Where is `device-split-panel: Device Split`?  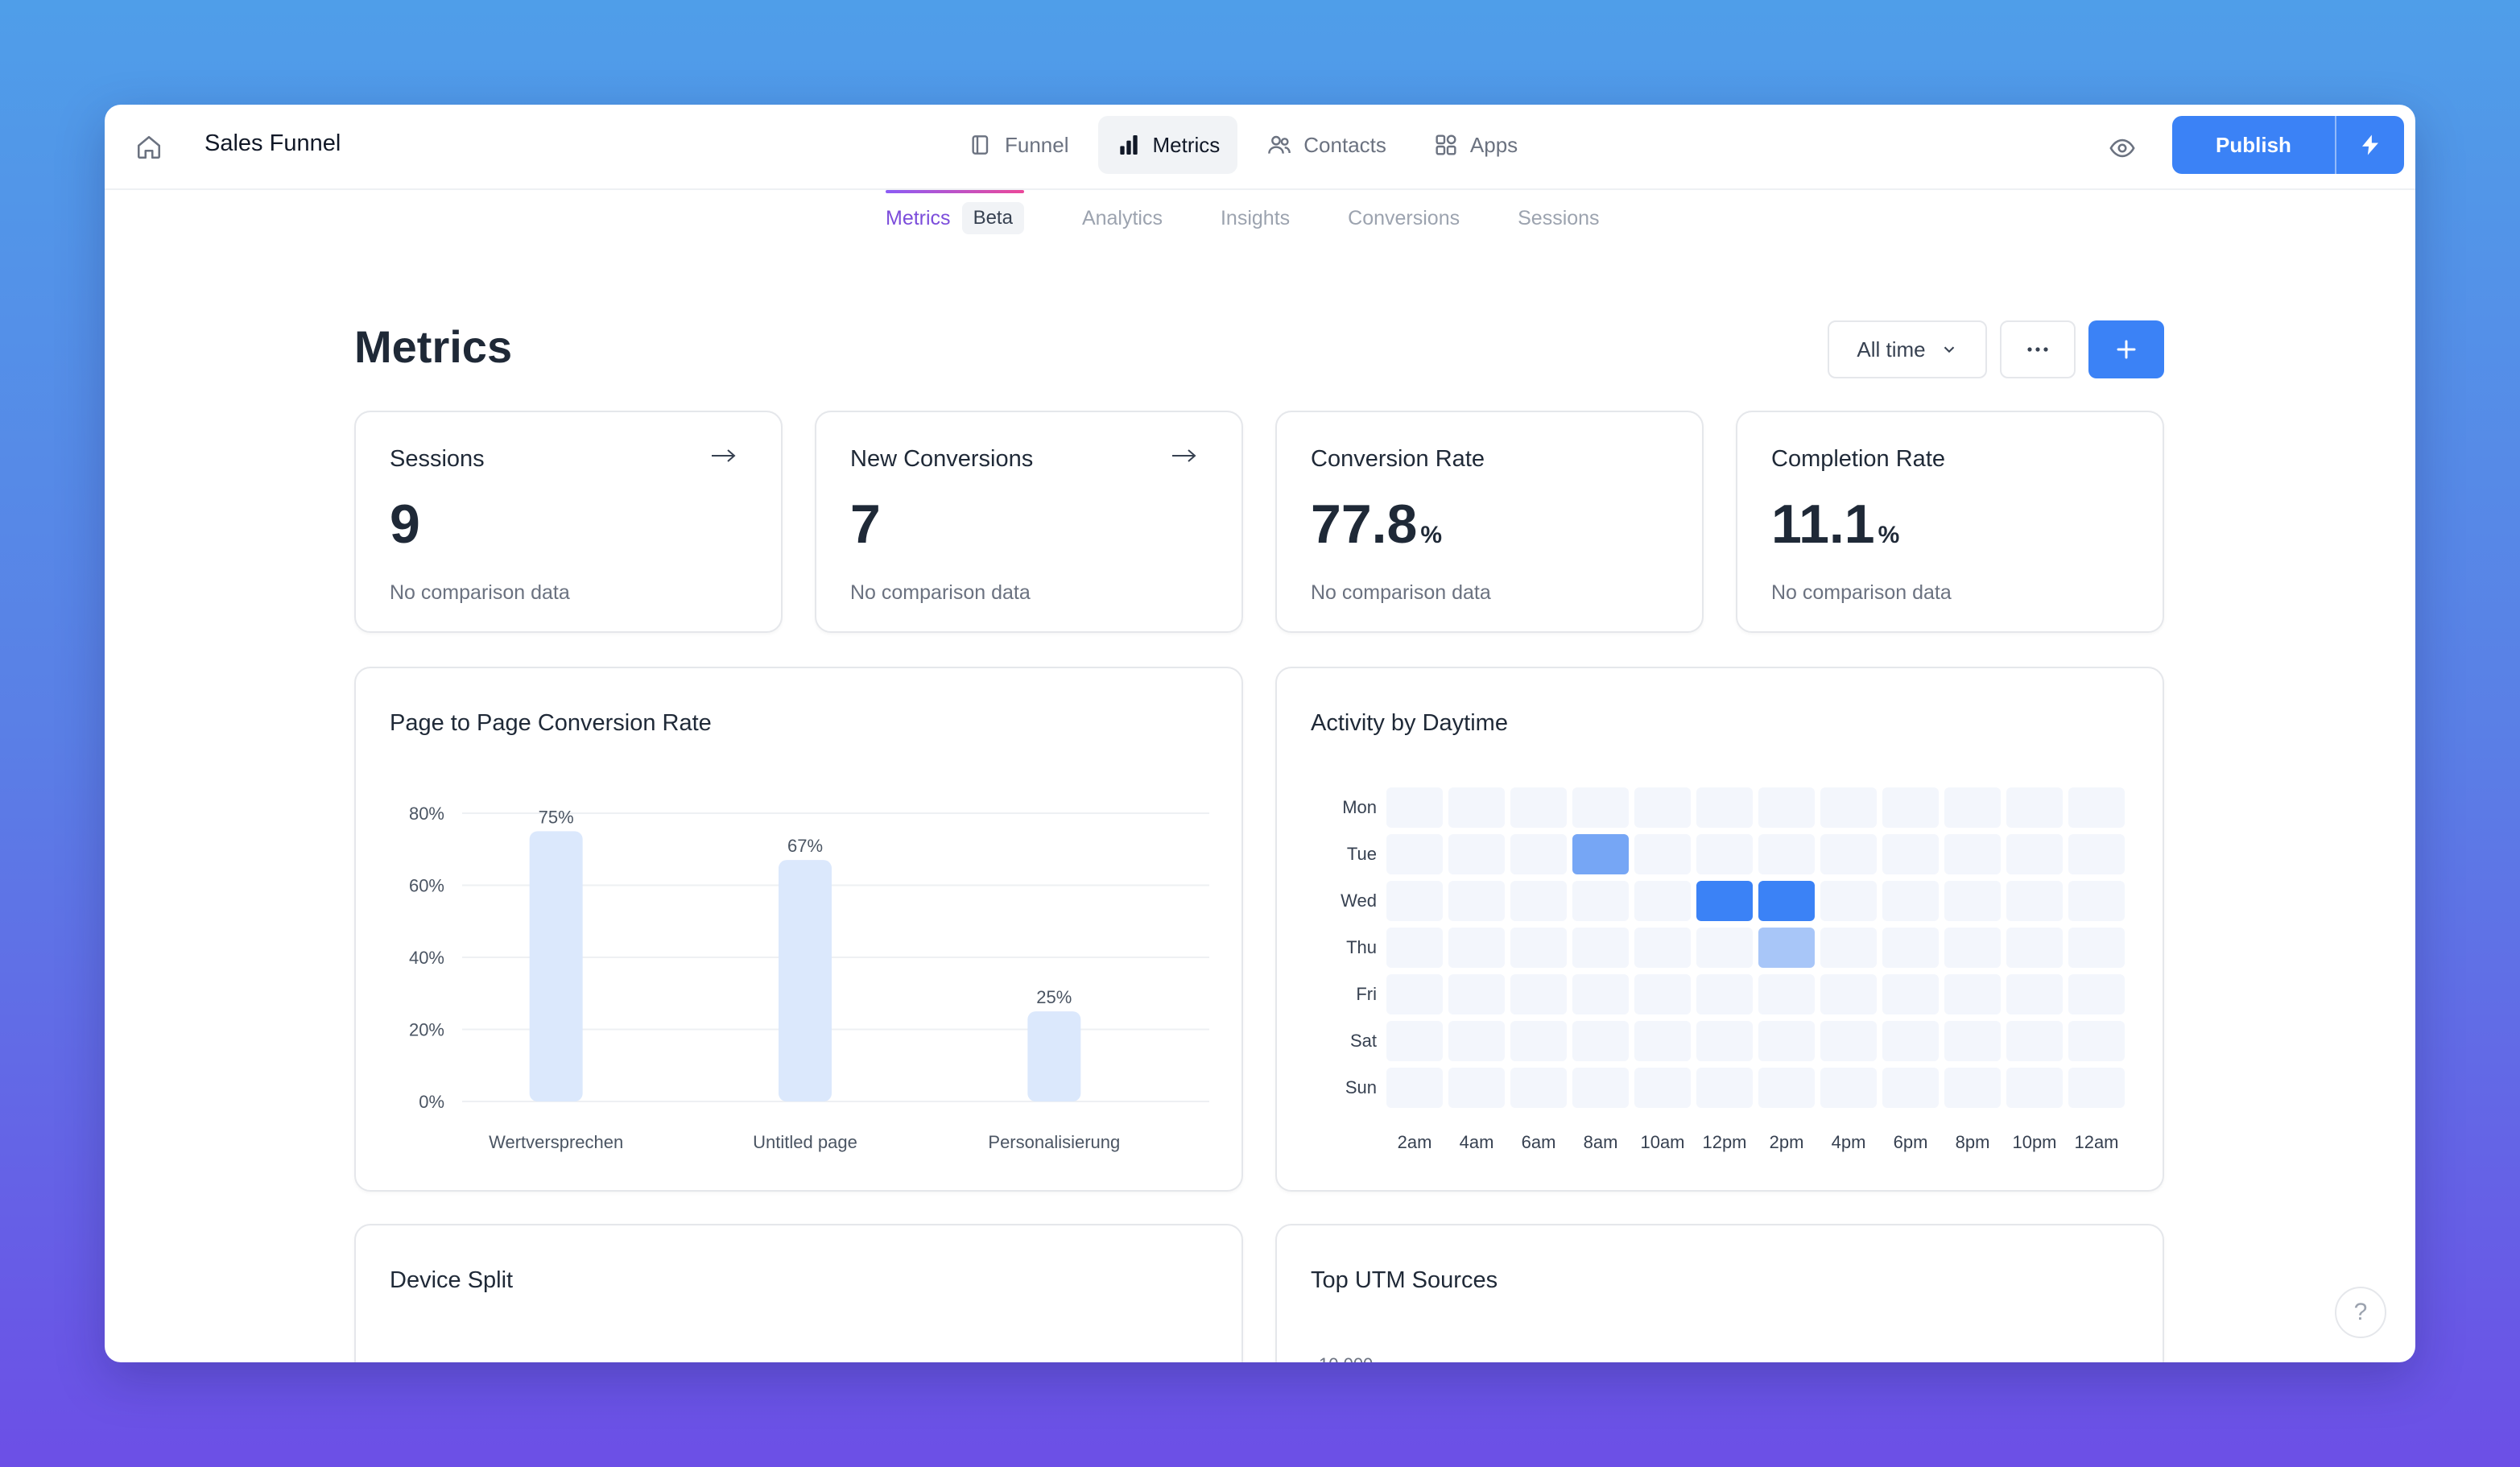 device-split-panel: Device Split is located at coordinates (798, 1293).